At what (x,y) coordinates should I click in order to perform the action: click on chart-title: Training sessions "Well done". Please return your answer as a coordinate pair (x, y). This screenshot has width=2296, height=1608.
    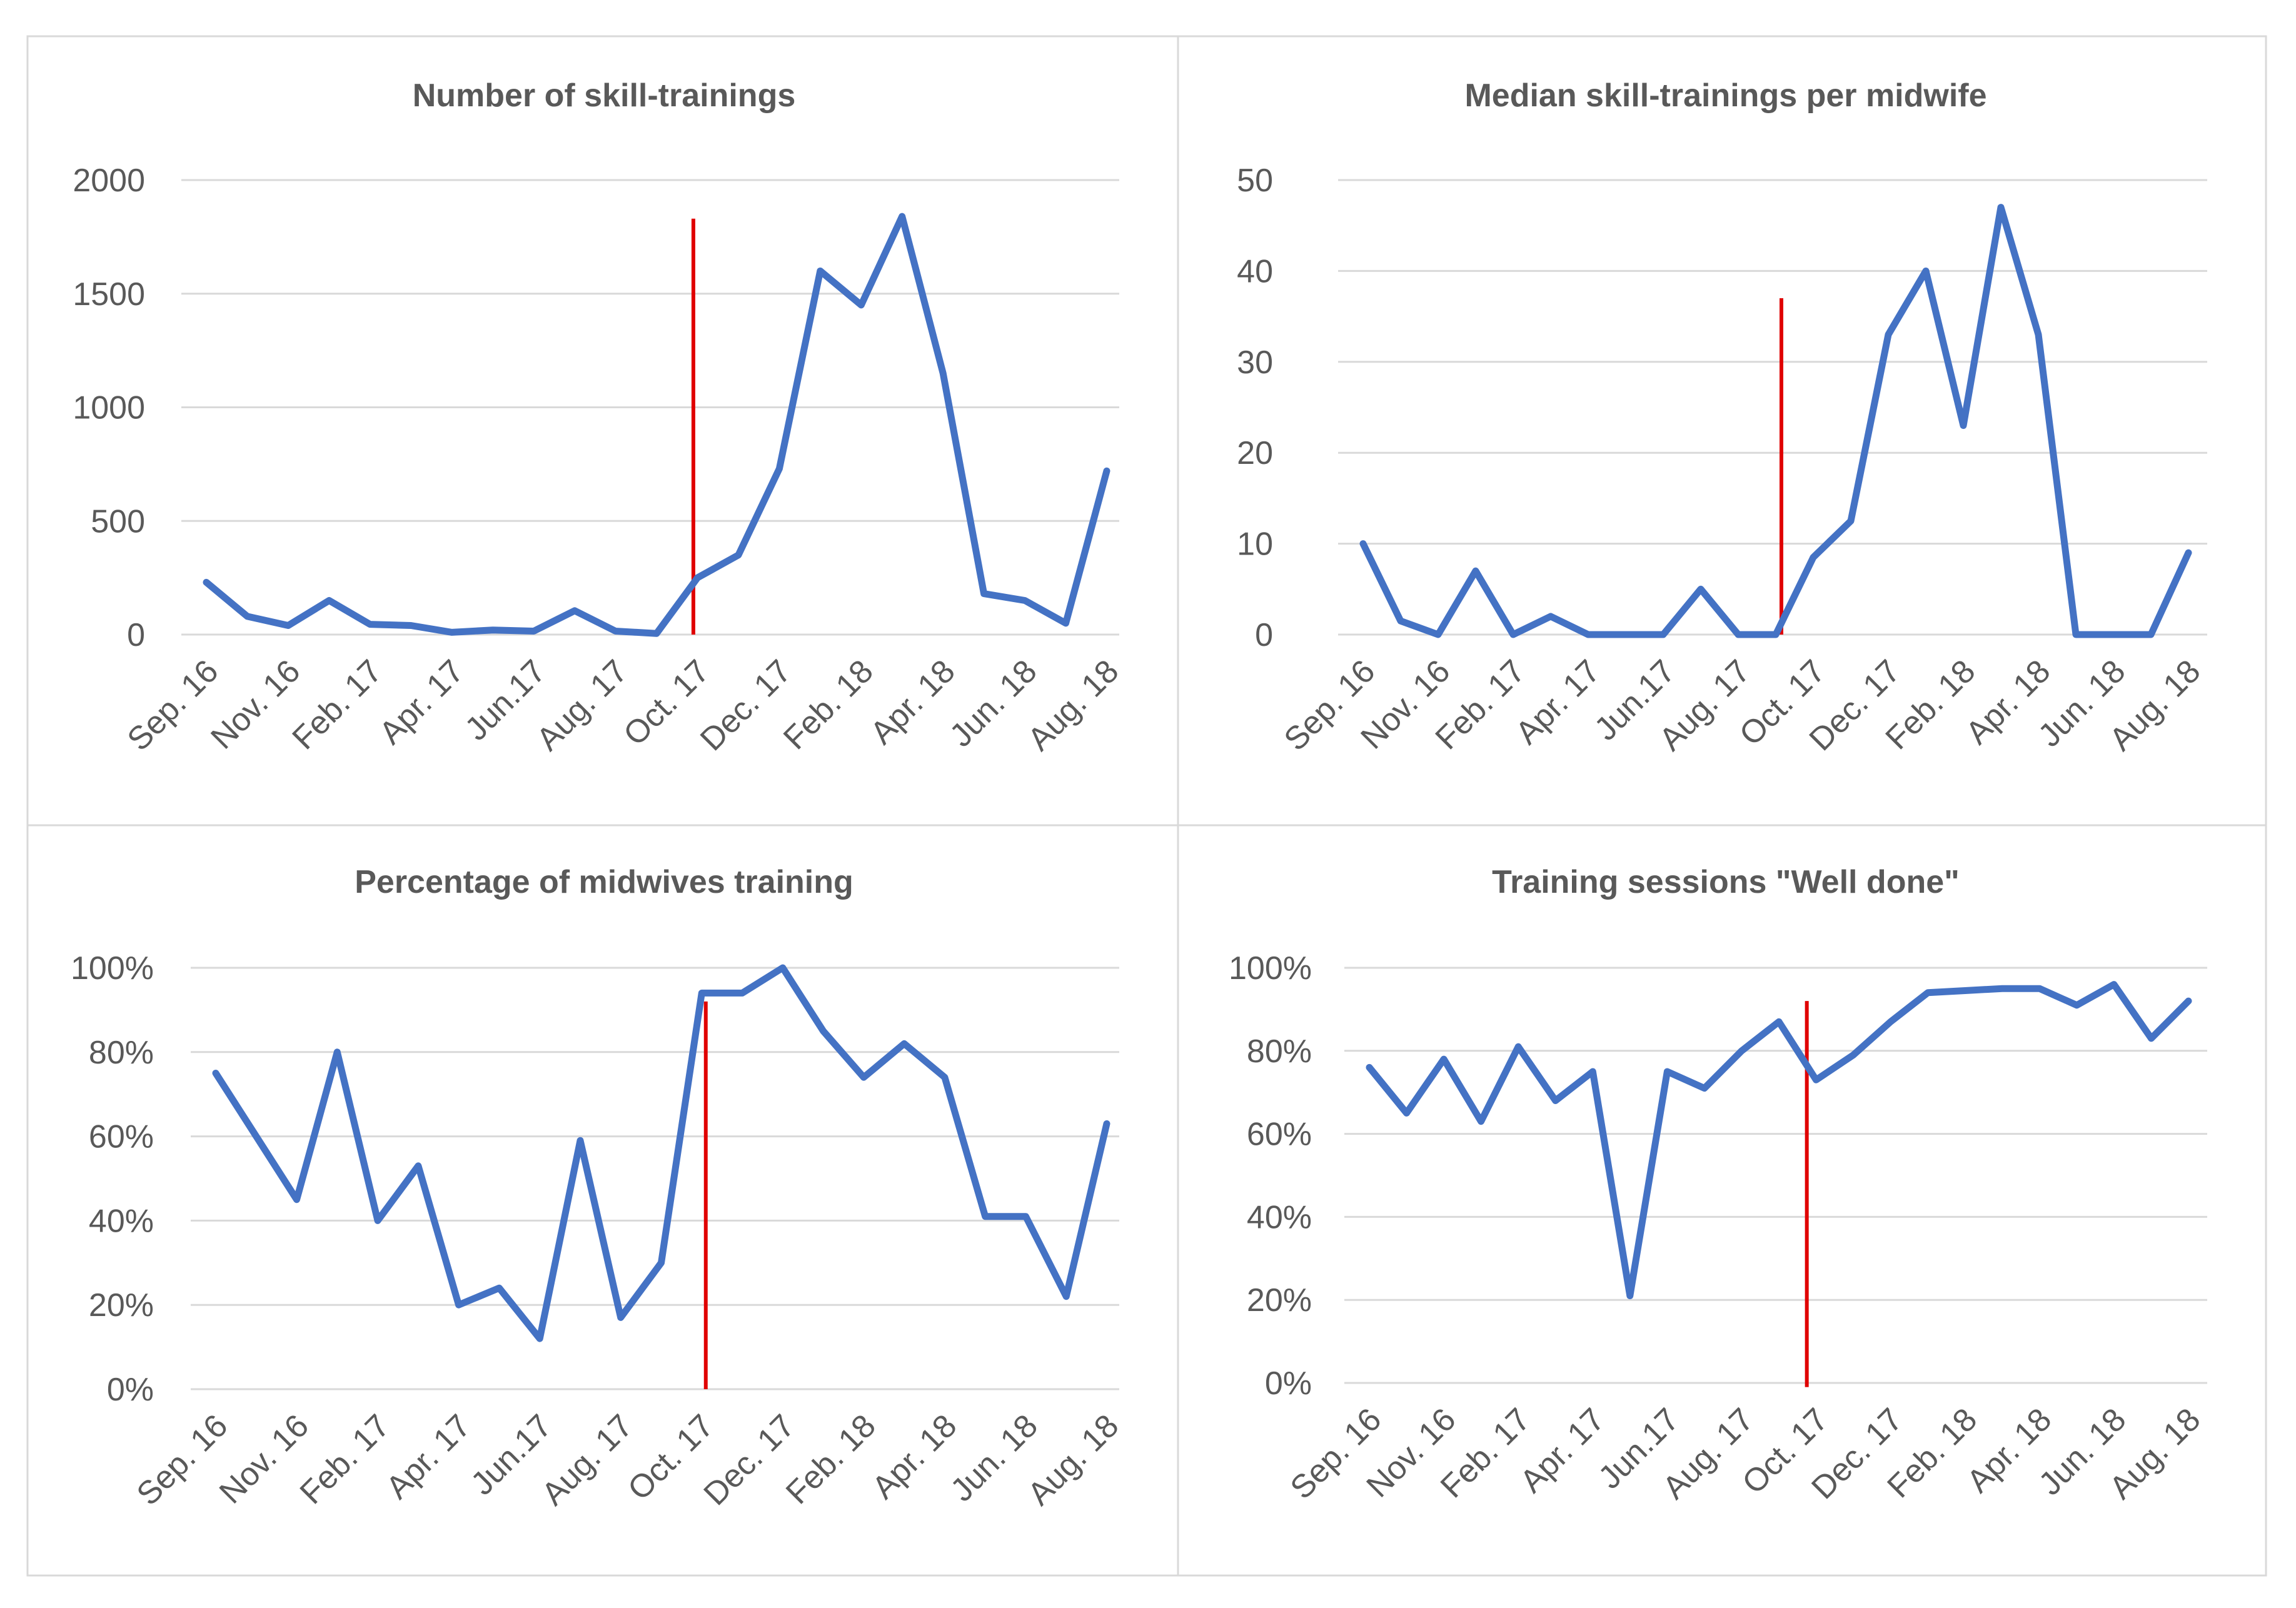
    Looking at the image, I should click on (1726, 882).